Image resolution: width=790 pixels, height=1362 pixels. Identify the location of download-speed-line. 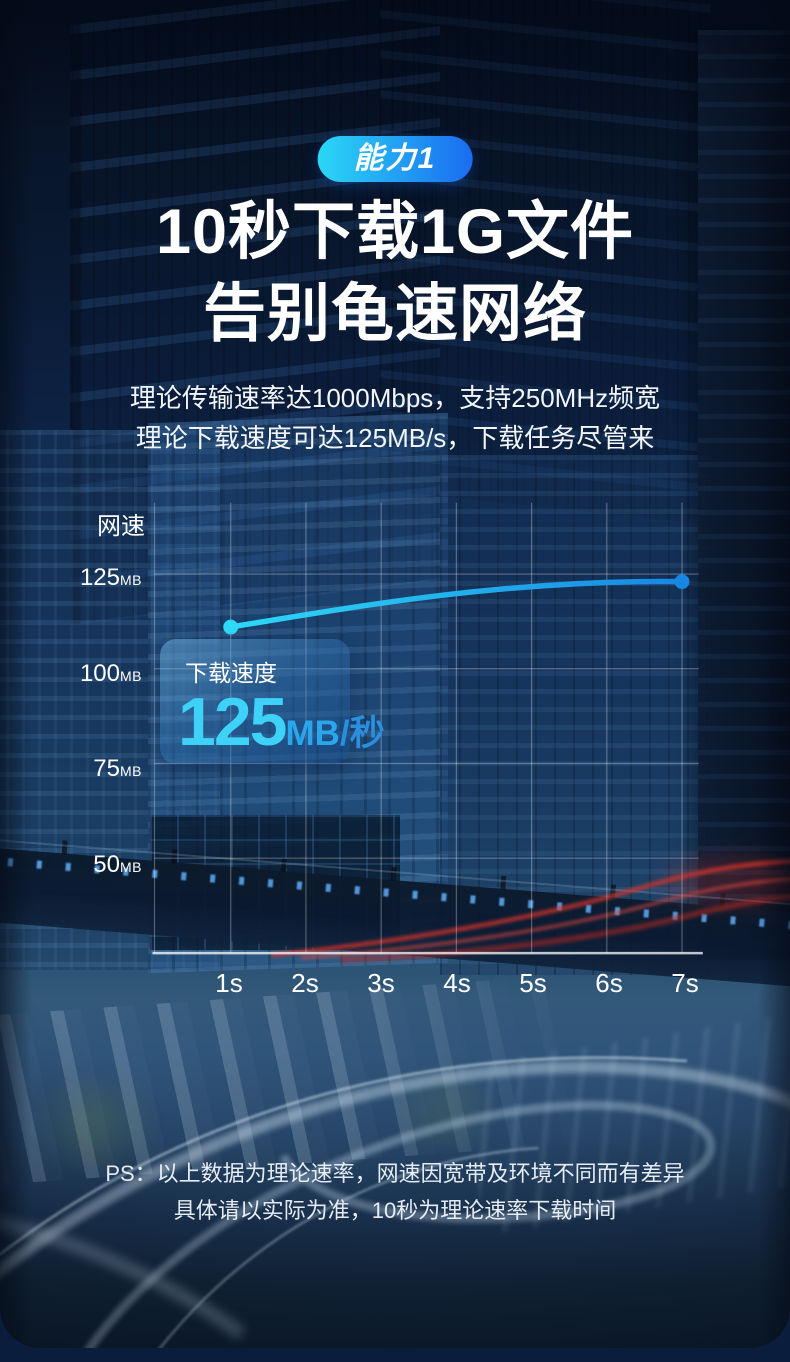
(456, 604).